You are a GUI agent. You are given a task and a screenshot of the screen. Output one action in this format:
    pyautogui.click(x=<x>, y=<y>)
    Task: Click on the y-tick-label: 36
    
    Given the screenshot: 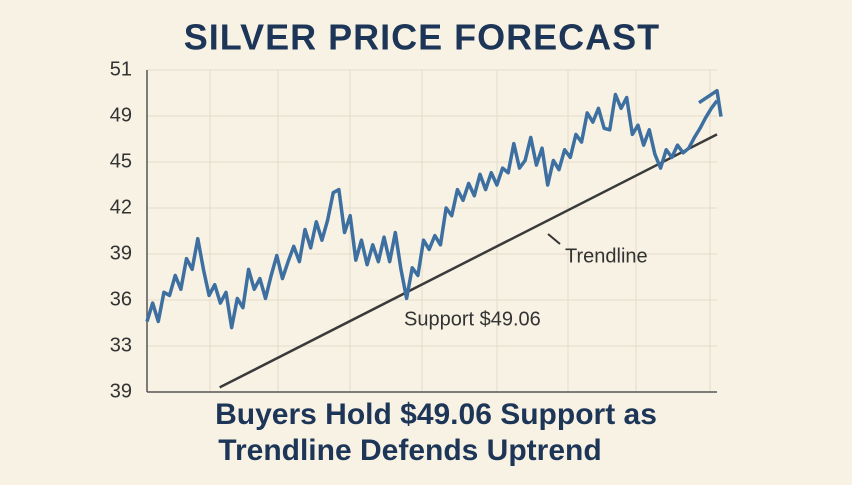 What is the action you would take?
    pyautogui.click(x=121, y=299)
    